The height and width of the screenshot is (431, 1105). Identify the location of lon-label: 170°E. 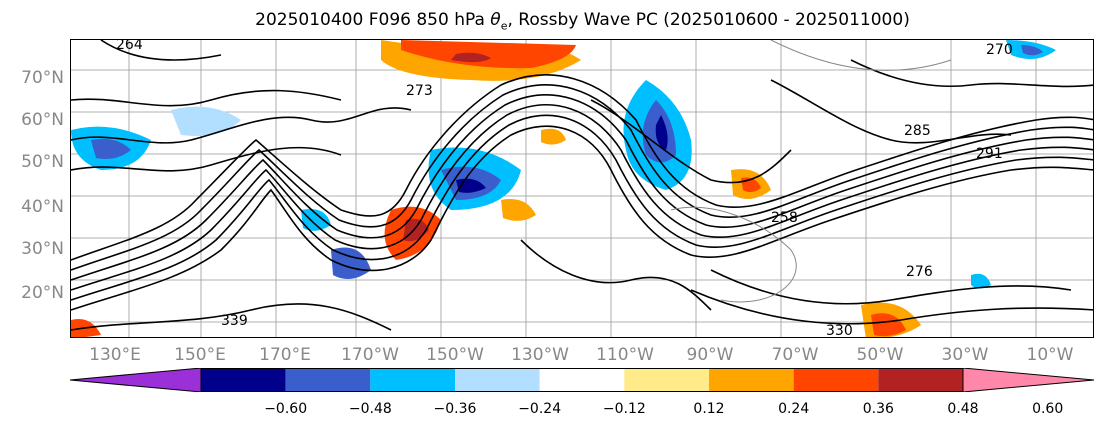
(285, 355).